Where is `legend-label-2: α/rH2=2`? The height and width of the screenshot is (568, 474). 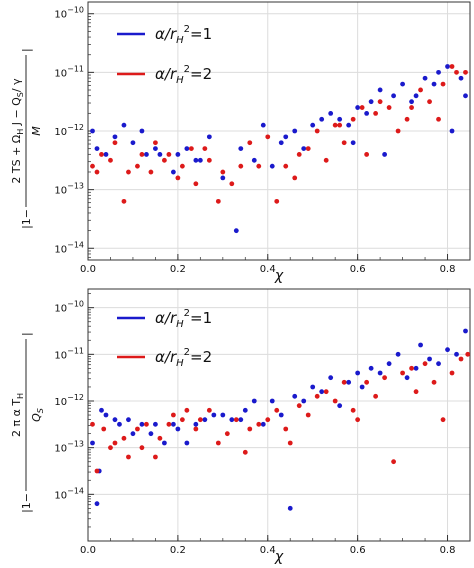 legend-label-2: α/rH2=2 is located at coordinates (183, 75).